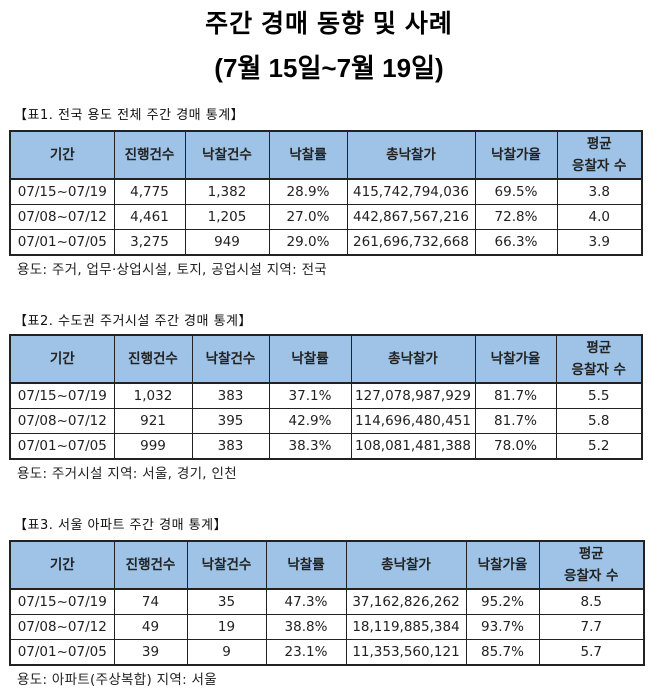 The image size is (658, 690). What do you see at coordinates (411, 242) in the screenshot?
I see `cell-total-winning-price: 261,696,732,668` at bounding box center [411, 242].